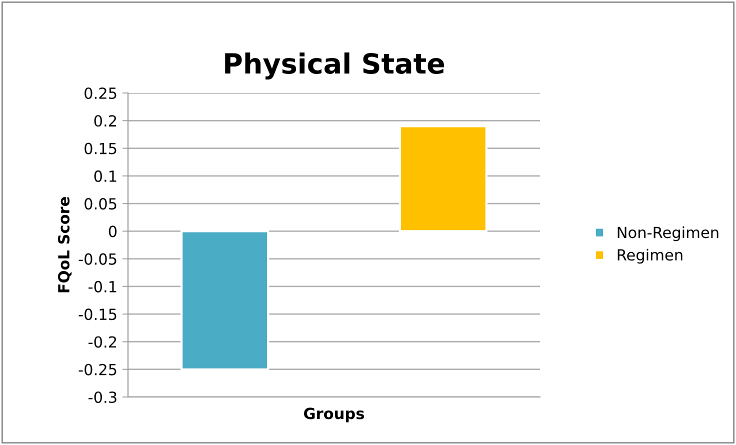 The height and width of the screenshot is (445, 736). What do you see at coordinates (105, 121) in the screenshot?
I see `y-tick-label: 0.2` at bounding box center [105, 121].